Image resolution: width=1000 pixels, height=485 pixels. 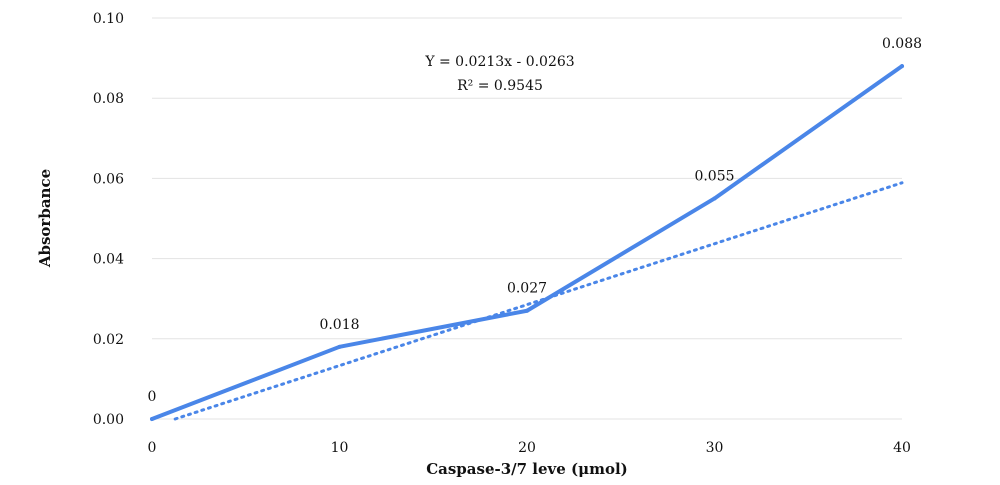 I want to click on trendline-r-squared: R² = 0.9545, so click(x=500, y=86).